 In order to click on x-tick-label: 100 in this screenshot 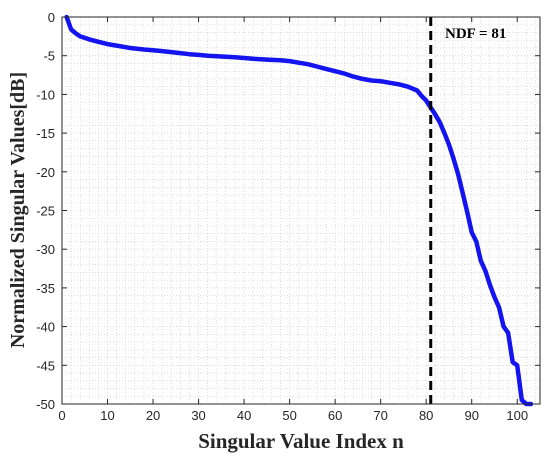, I will do `click(517, 415)`.